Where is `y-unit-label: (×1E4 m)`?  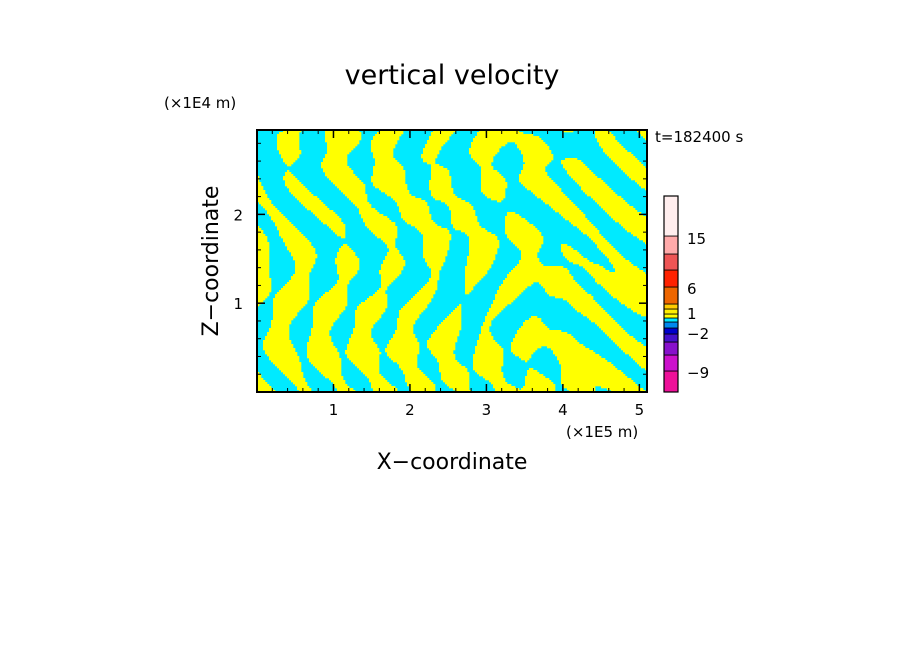 y-unit-label: (×1E4 m) is located at coordinates (200, 103).